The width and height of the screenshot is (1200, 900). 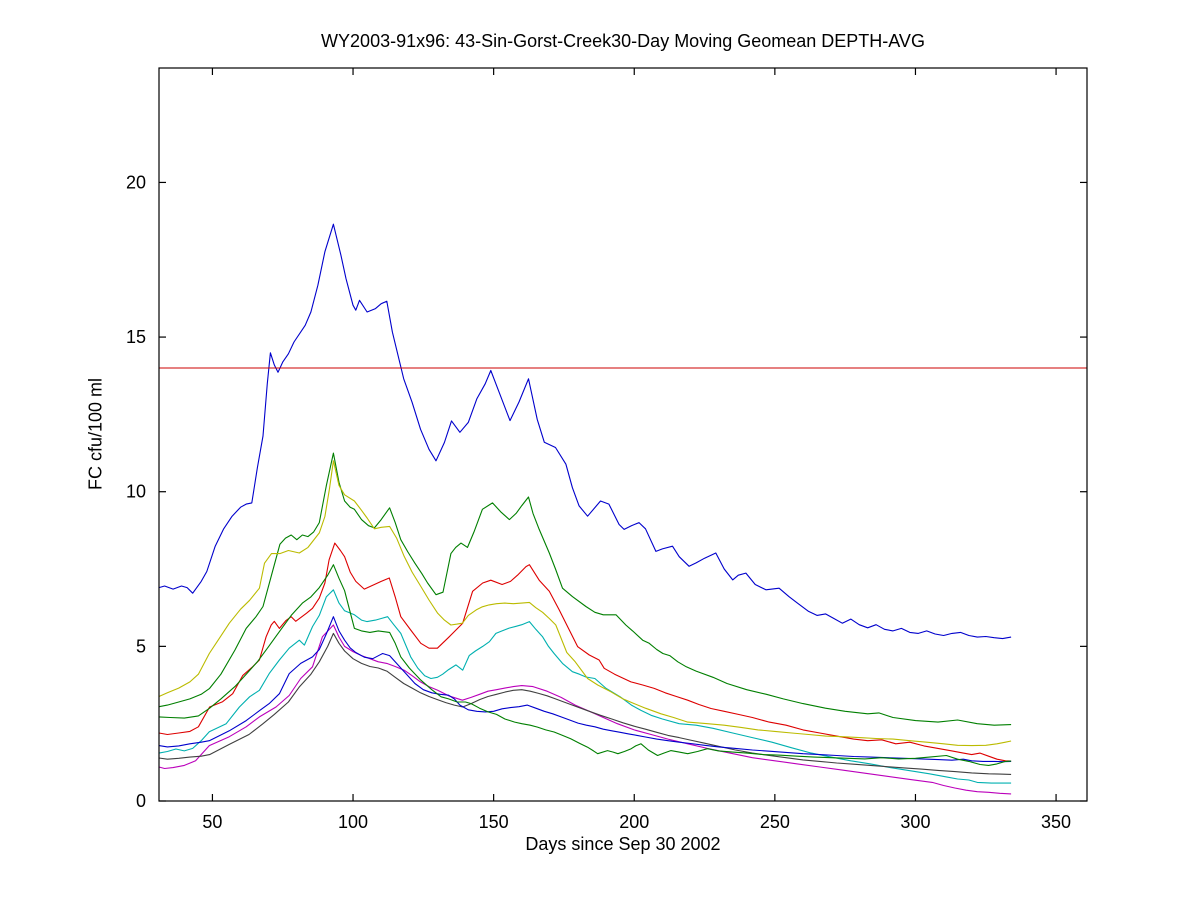 What do you see at coordinates (915, 822) in the screenshot?
I see `x-tick-label: 300` at bounding box center [915, 822].